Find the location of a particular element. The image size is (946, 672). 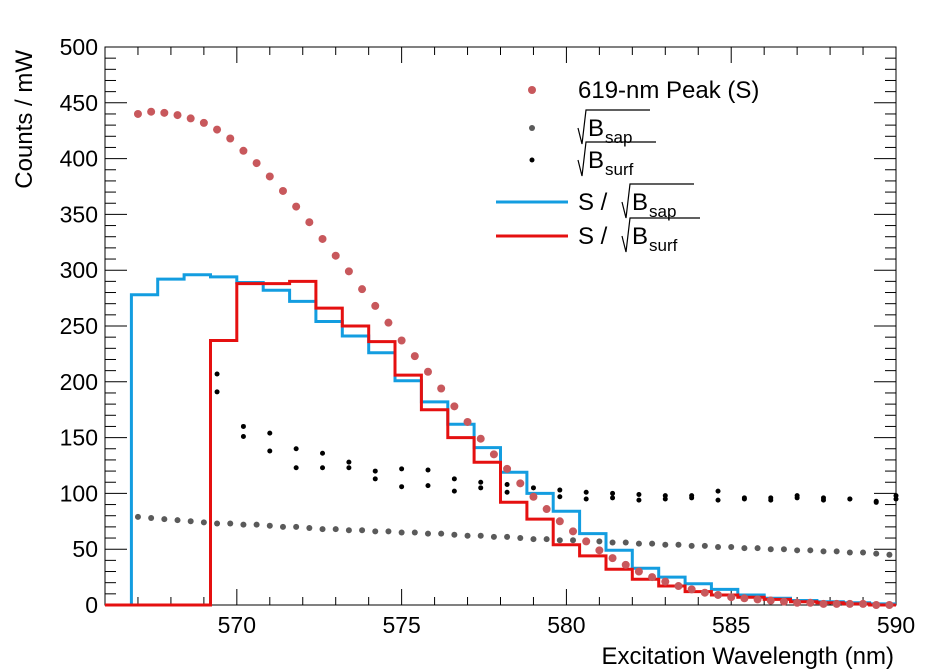

x-tick-label: 590 is located at coordinates (896, 625).